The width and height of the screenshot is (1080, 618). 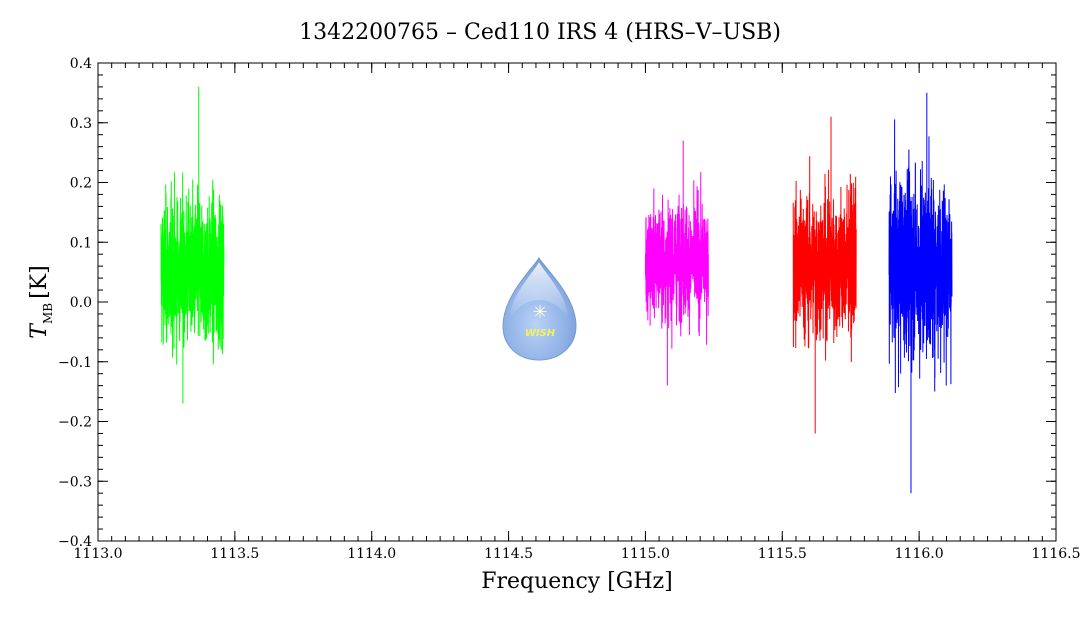 I want to click on x-tick-label: 1115.5, so click(x=782, y=554).